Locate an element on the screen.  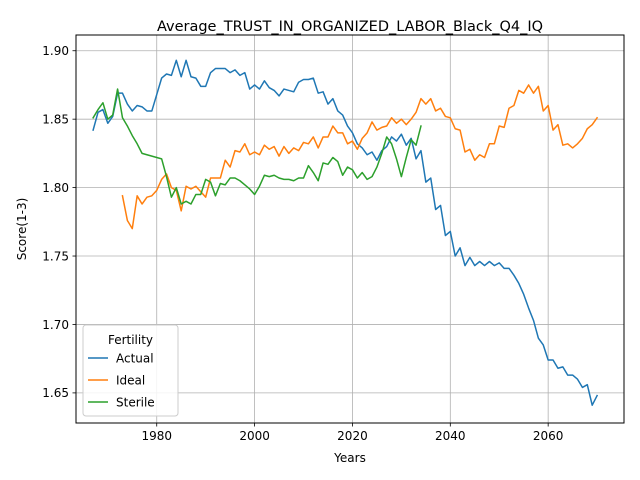
legend-items: Actual Ideal Sterile is located at coordinates (121, 380).